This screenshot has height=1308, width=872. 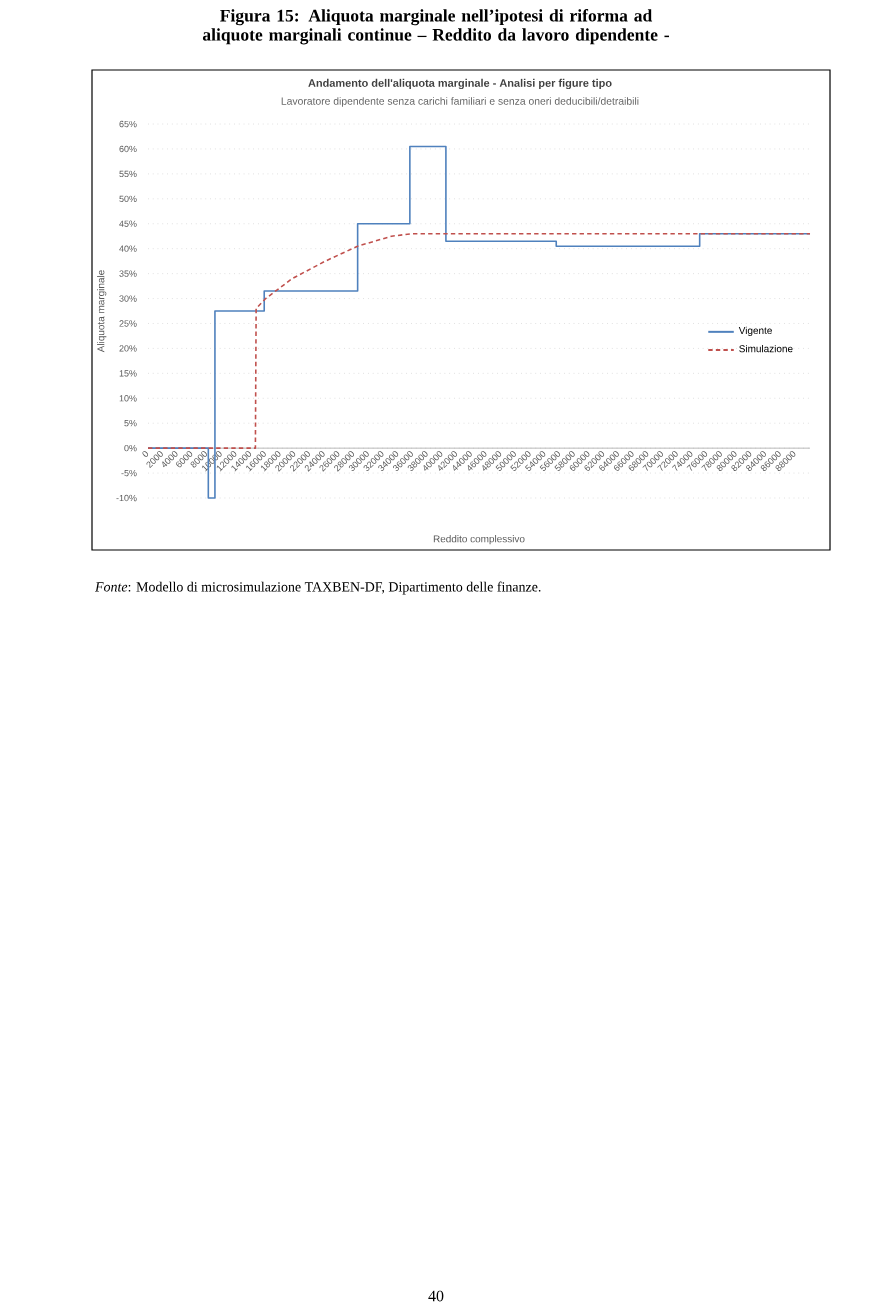 What do you see at coordinates (479, 340) in the screenshot?
I see `line-series` at bounding box center [479, 340].